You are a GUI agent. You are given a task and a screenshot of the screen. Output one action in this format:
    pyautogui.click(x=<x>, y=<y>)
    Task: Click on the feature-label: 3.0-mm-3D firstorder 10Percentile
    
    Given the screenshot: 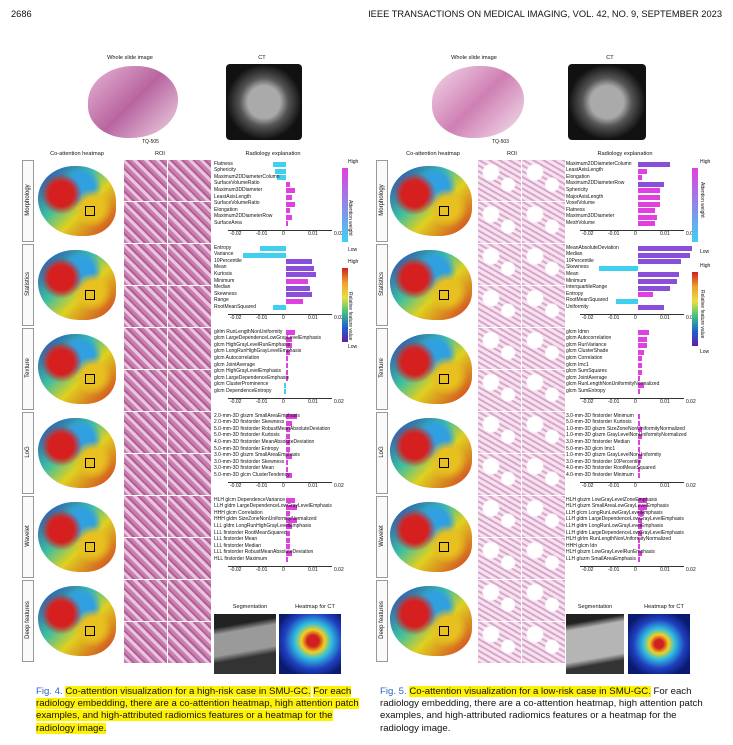 What is the action you would take?
    pyautogui.click(x=604, y=461)
    